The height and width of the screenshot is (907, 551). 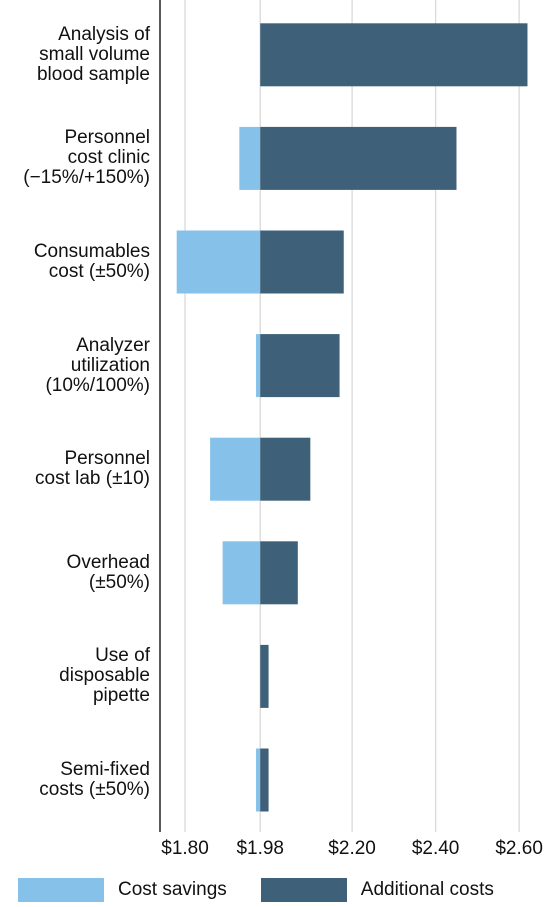 What do you see at coordinates (91, 261) in the screenshot?
I see `category-label-2: Consumables cost (±50%)` at bounding box center [91, 261].